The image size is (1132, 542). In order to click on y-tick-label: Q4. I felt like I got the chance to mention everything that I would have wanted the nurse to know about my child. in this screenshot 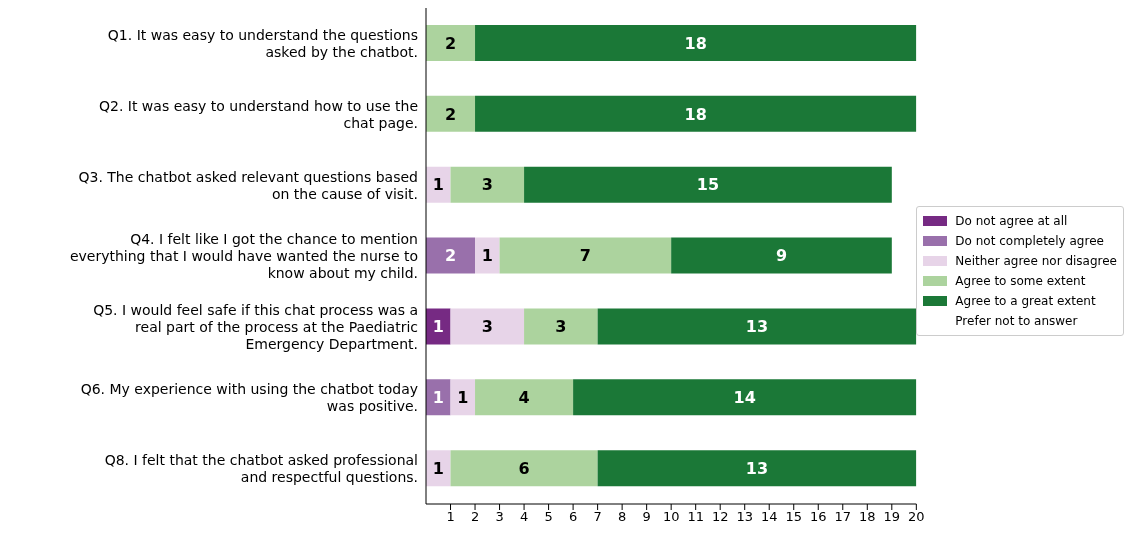, I will do `click(243, 256)`.